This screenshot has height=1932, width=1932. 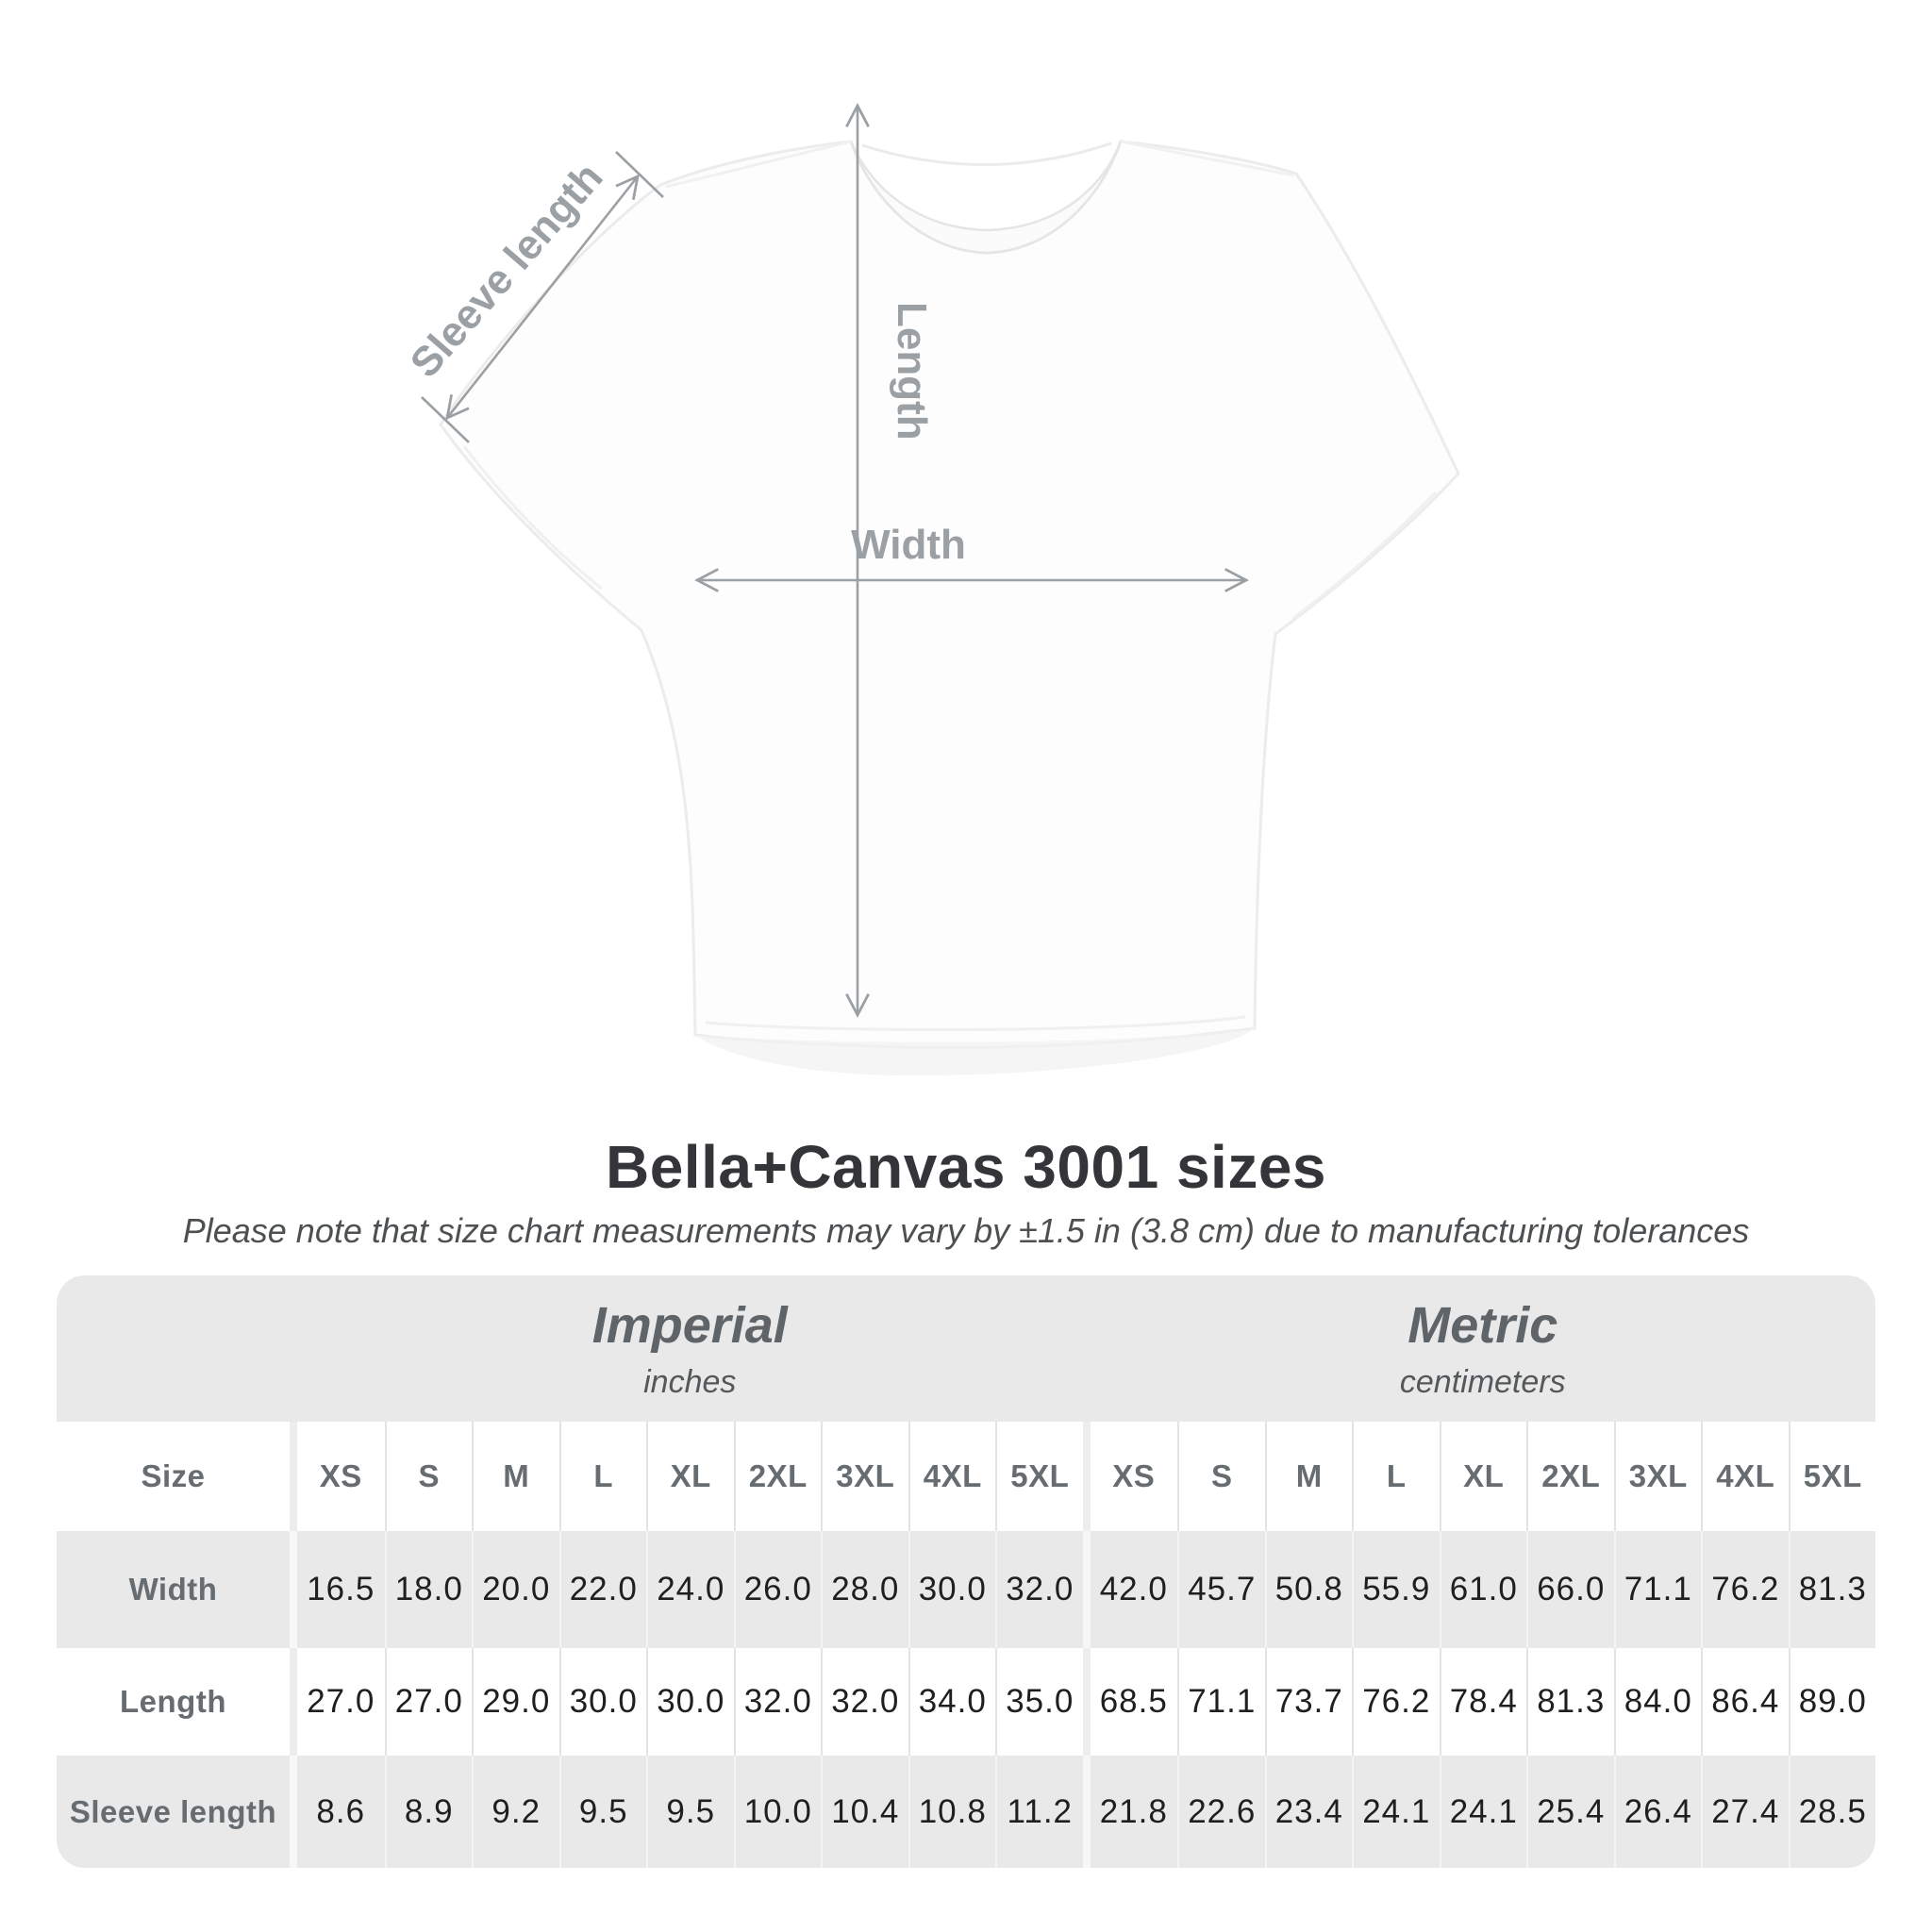 I want to click on value-cell: 61.0, so click(x=1483, y=1589).